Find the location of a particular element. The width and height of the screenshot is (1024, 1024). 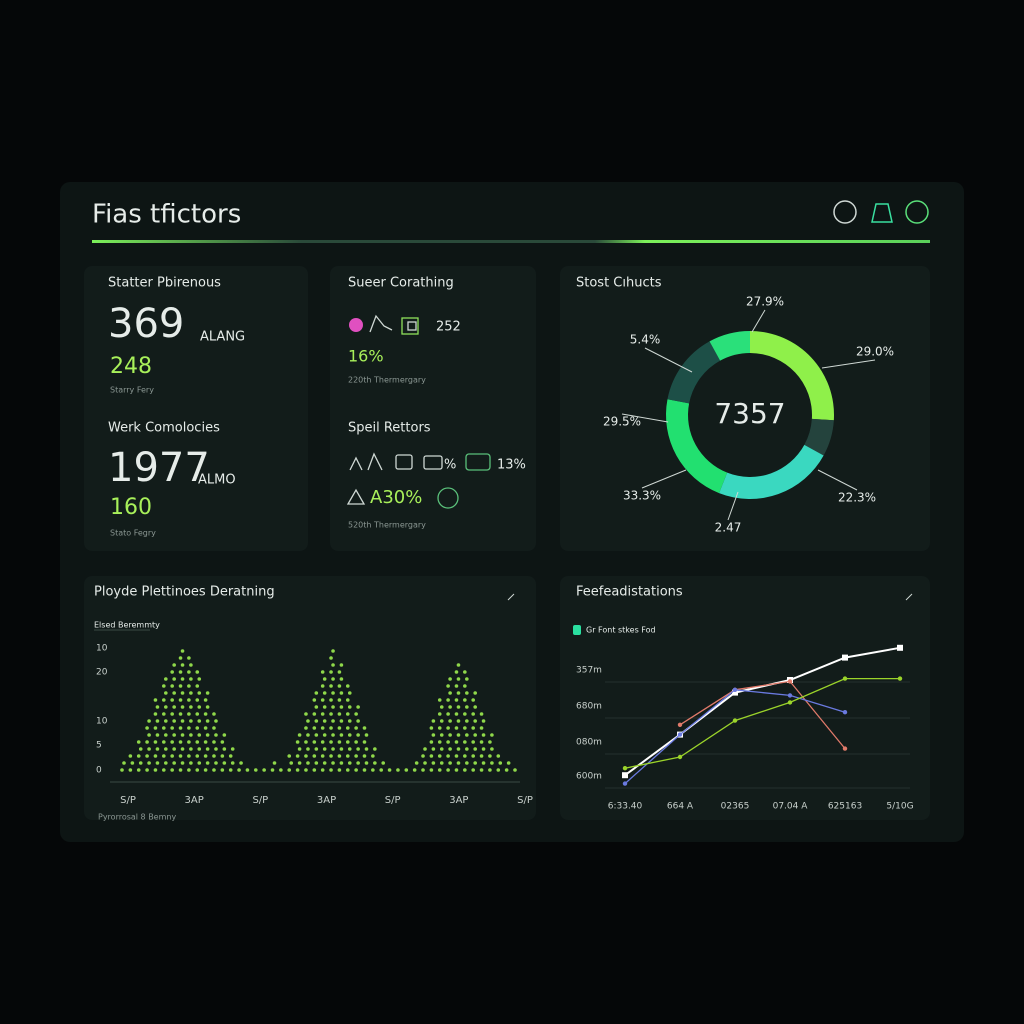

note: 220th Thermergary is located at coordinates (387, 380).